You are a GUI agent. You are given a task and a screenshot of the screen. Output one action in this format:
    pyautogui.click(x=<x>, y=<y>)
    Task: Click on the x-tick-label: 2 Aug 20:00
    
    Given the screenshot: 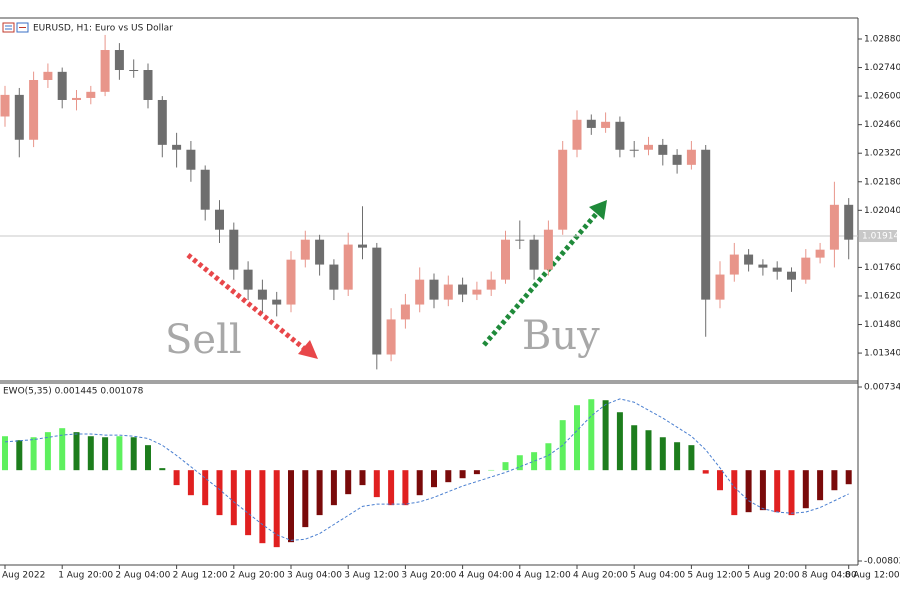 What is the action you would take?
    pyautogui.click(x=257, y=576)
    